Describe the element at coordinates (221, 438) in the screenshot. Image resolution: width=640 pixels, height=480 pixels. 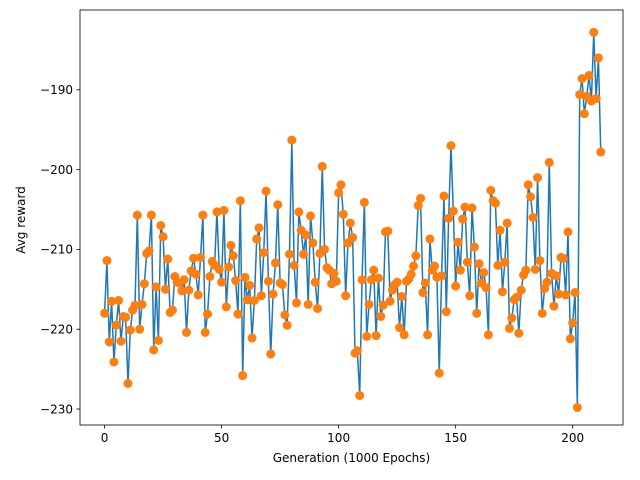
I see `x-tick-label: 50` at that location.